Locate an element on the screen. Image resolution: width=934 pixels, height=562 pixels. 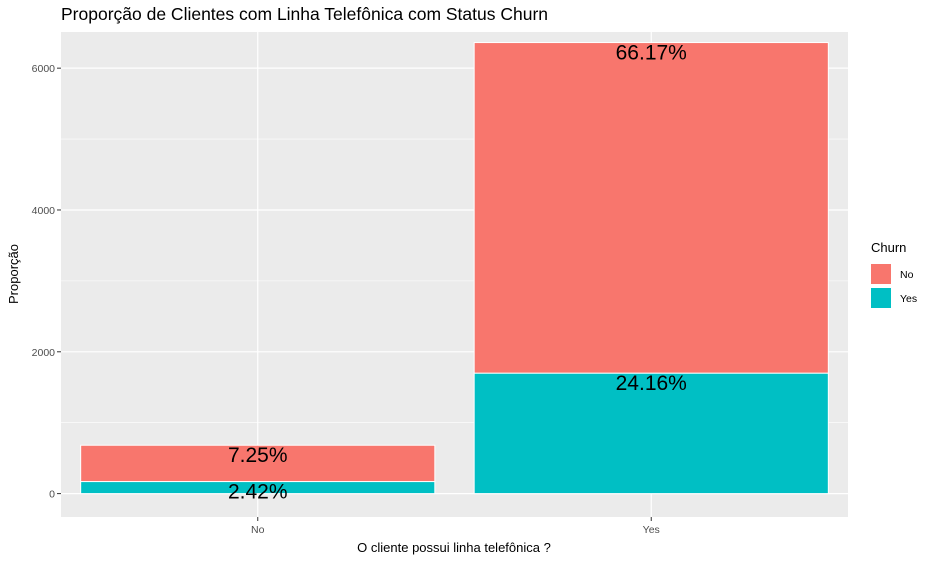
y-tick-label: 6000 is located at coordinates (44, 69).